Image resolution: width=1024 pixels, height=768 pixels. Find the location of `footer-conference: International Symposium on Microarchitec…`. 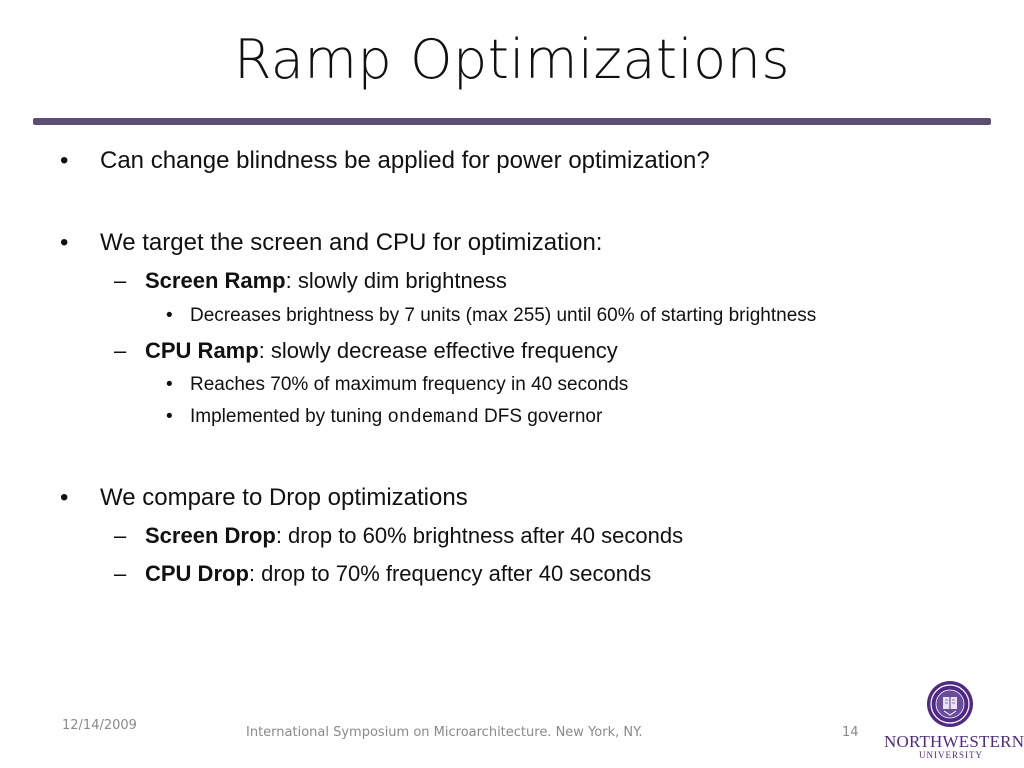

footer-conference: International Symposium on Microarchitec… is located at coordinates (444, 732).